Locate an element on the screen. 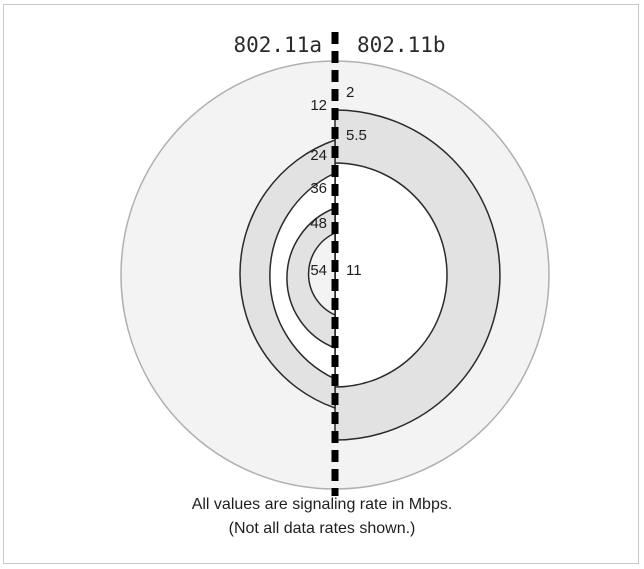 This screenshot has width=644, height=569. rate-label-11: 11 is located at coordinates (354, 270).